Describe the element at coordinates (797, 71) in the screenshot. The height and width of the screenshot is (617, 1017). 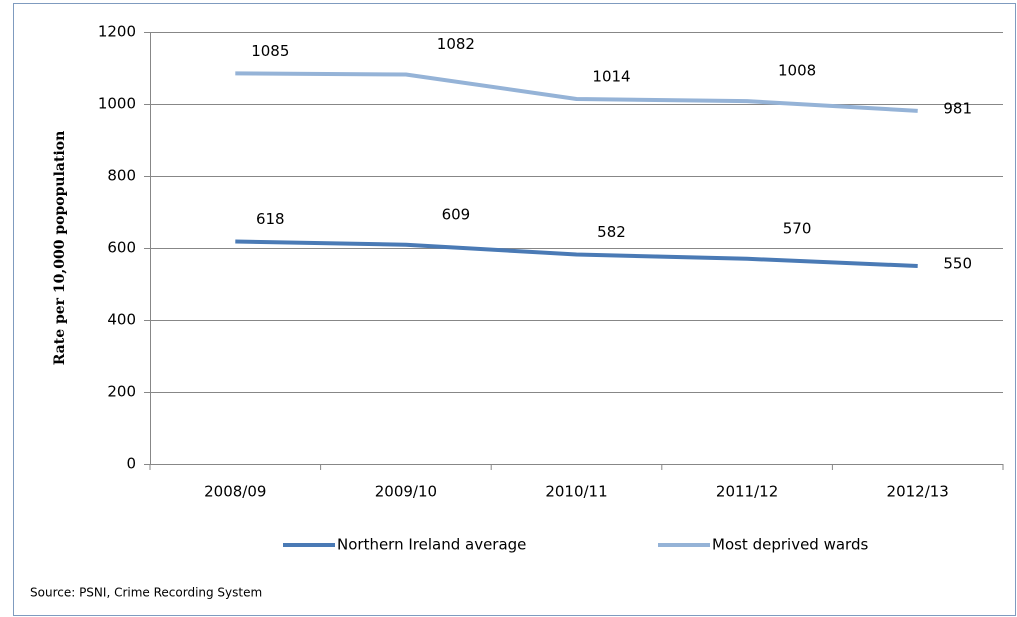
I see `data-label: 1008` at that location.